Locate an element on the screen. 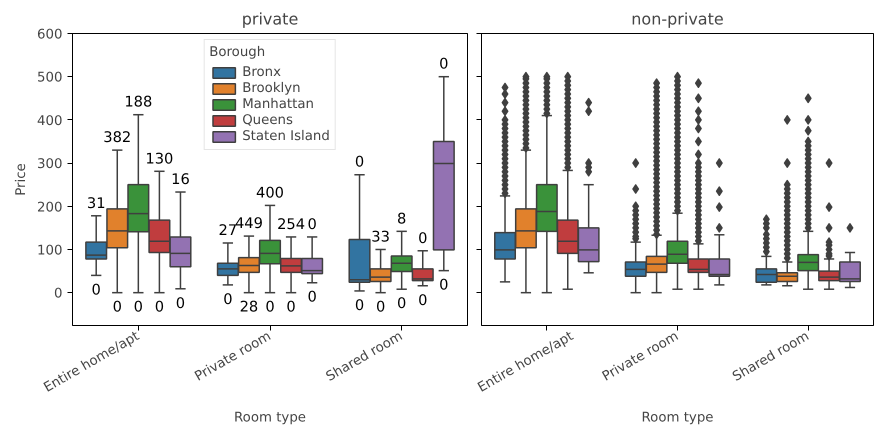  legend-label: Queens is located at coordinates (267, 120).